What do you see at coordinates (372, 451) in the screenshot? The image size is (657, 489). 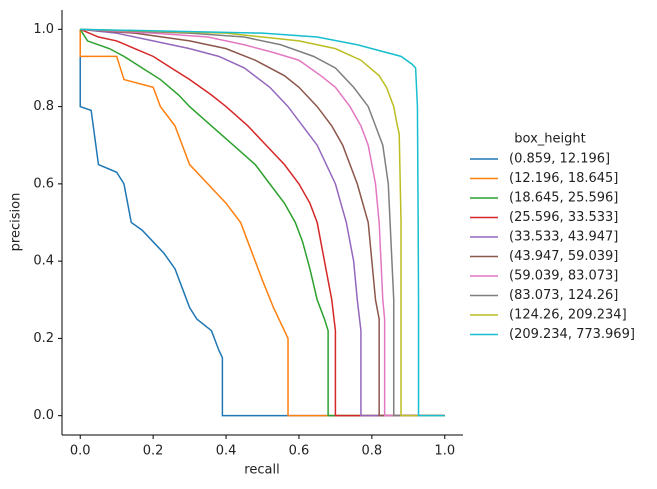 I see `x-tick-label: 0.8` at bounding box center [372, 451].